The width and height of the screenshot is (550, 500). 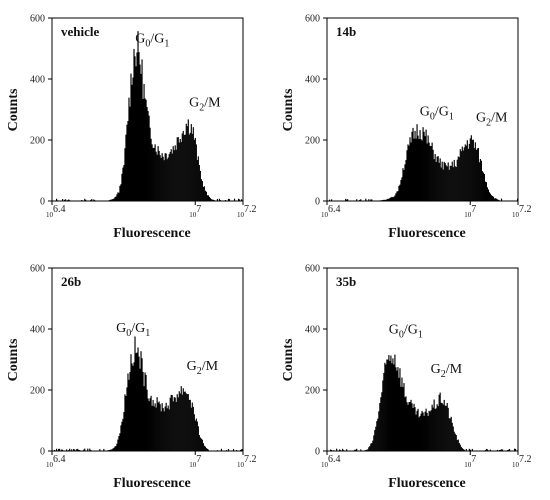 What do you see at coordinates (317, 452) in the screenshot?
I see `y-tick-label: 0` at bounding box center [317, 452].